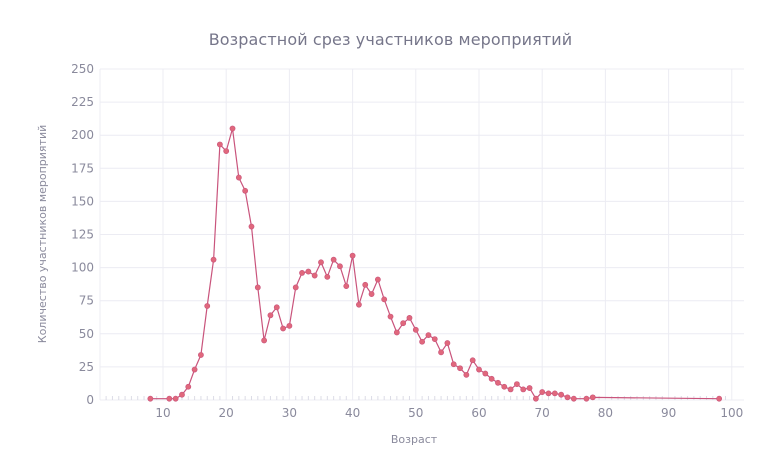 This screenshot has height=470, width=781. Describe the element at coordinates (415, 413) in the screenshot. I see `x-tick-label: 50` at that location.